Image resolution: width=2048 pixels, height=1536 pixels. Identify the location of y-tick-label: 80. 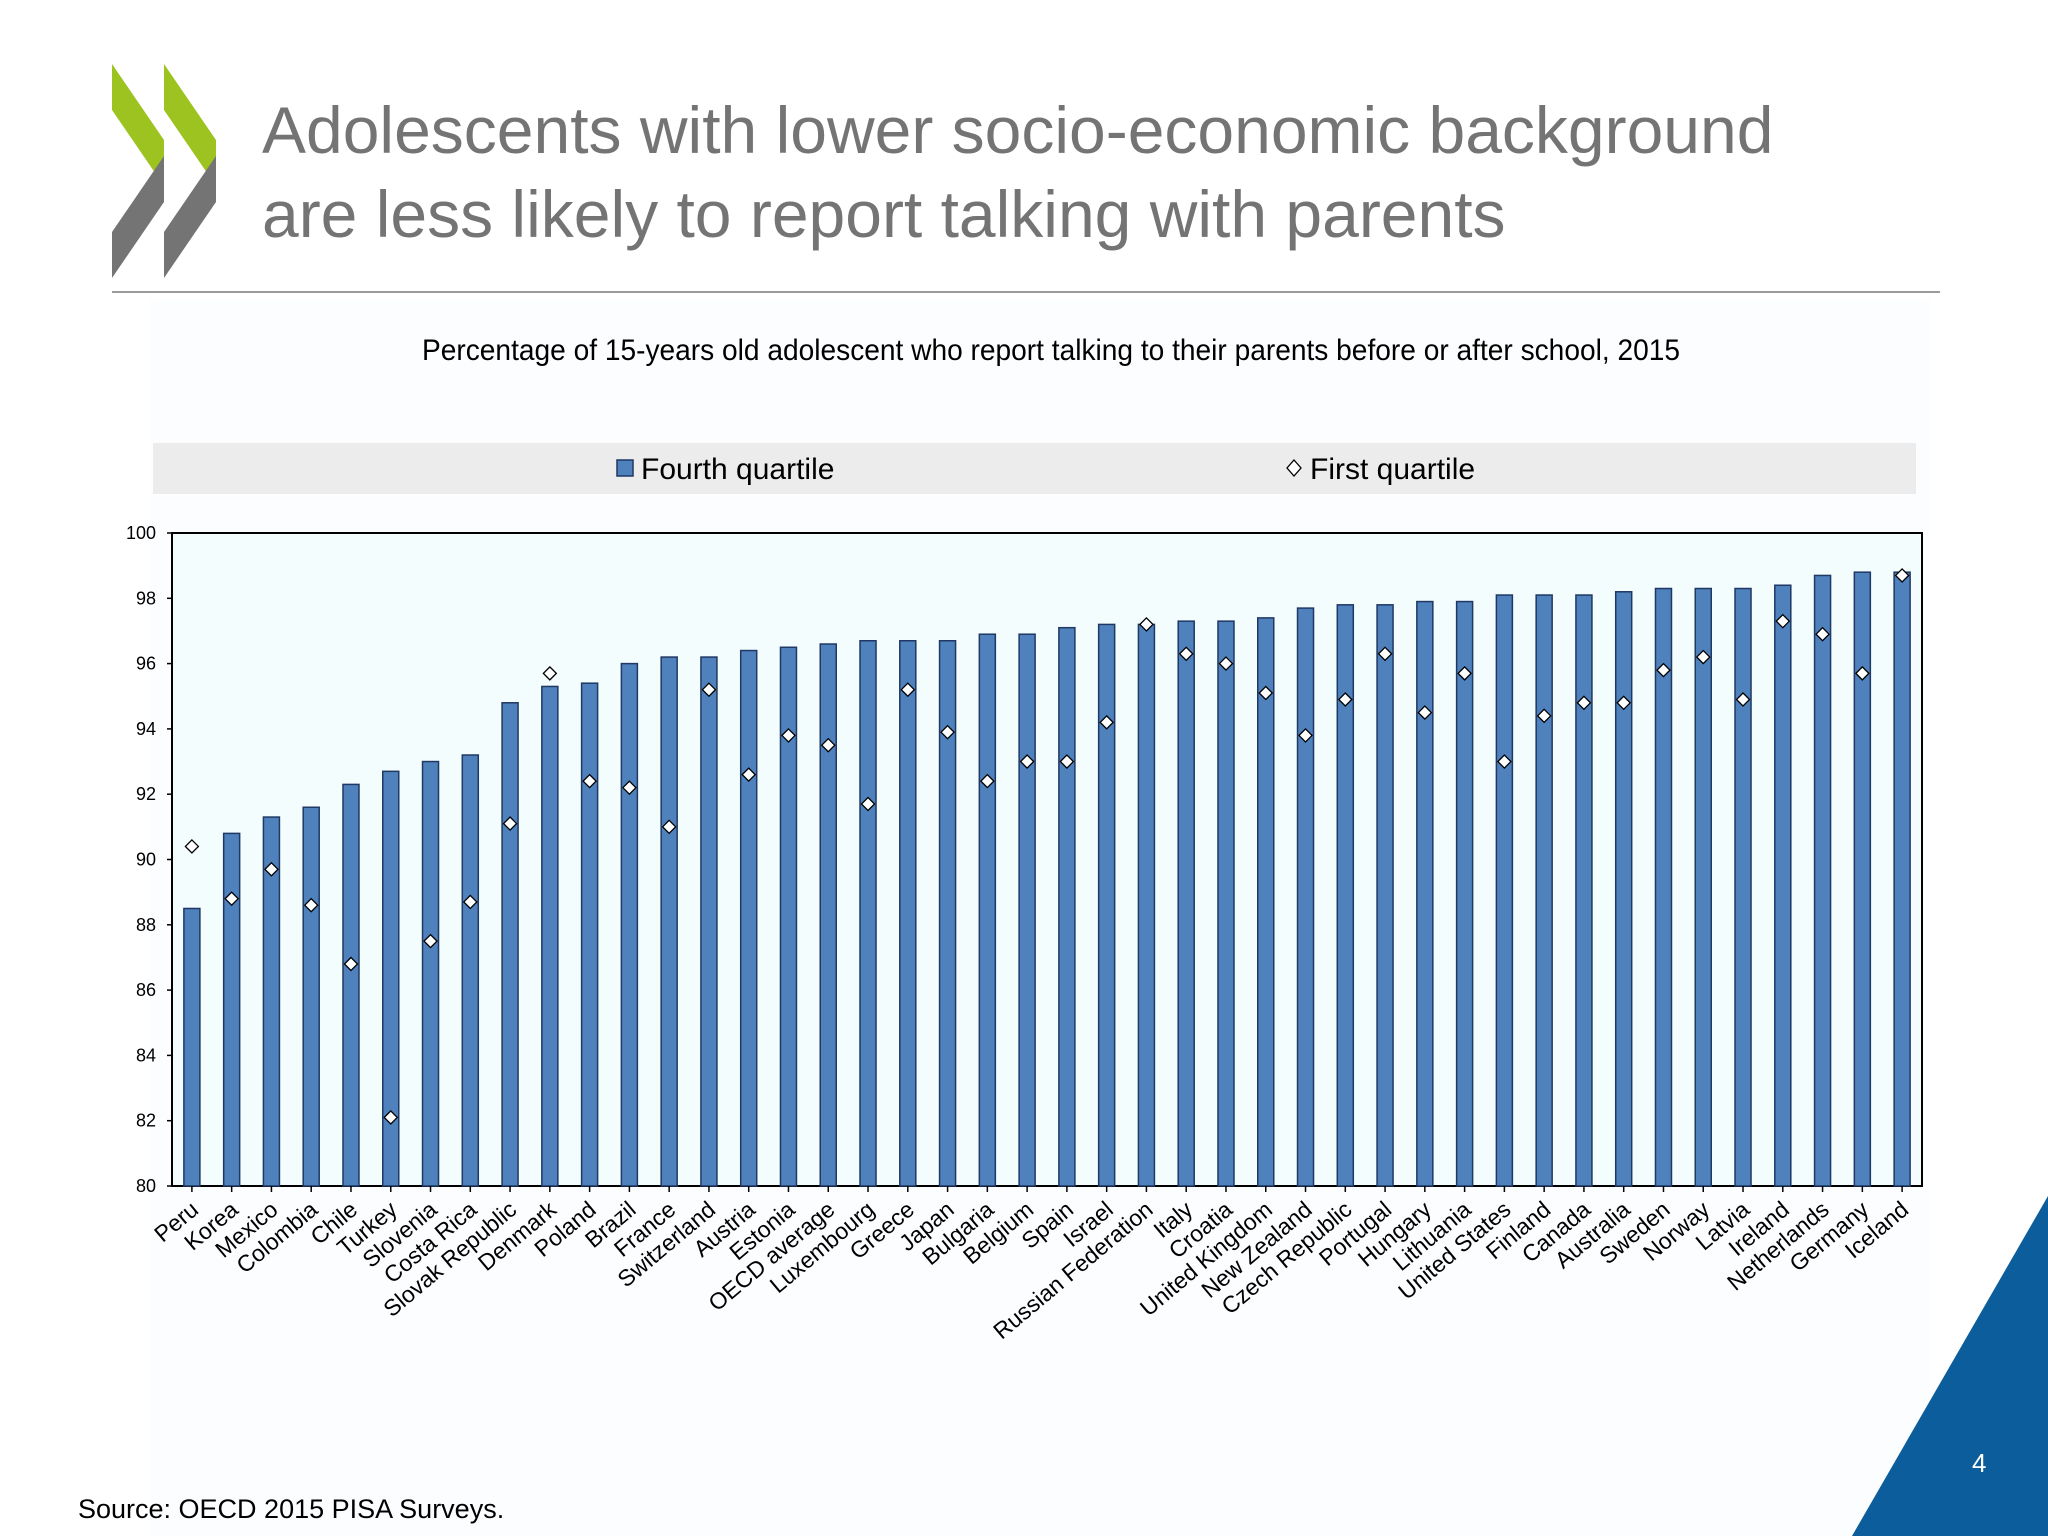
(146, 1186).